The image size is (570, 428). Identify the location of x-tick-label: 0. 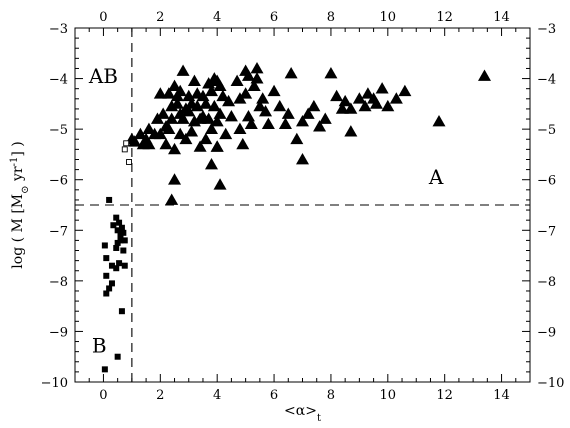
(103, 395).